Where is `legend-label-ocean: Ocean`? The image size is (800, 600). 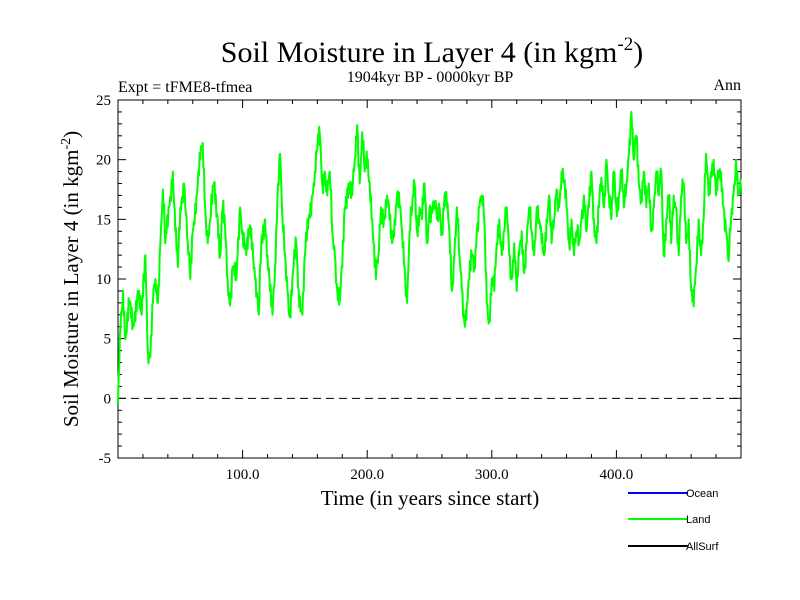 legend-label-ocean: Ocean is located at coordinates (702, 494).